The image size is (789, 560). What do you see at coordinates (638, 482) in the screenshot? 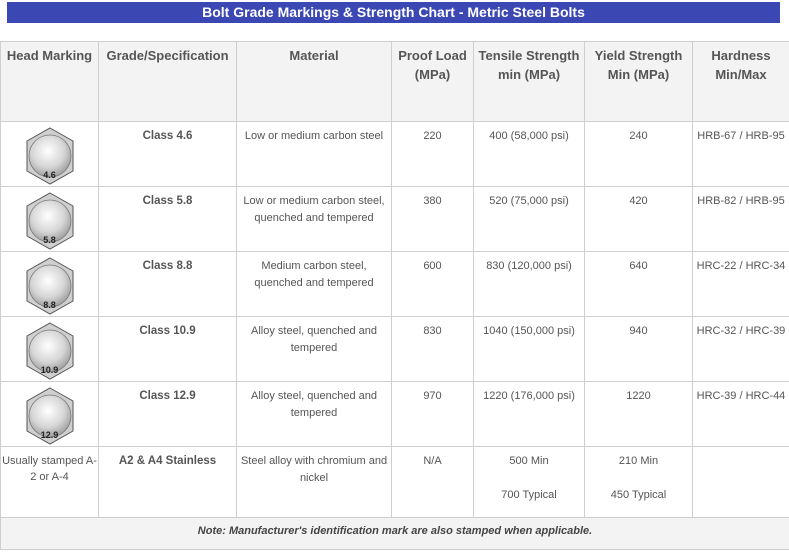
I see `yield-cell: 210 Min 450 Typical` at bounding box center [638, 482].